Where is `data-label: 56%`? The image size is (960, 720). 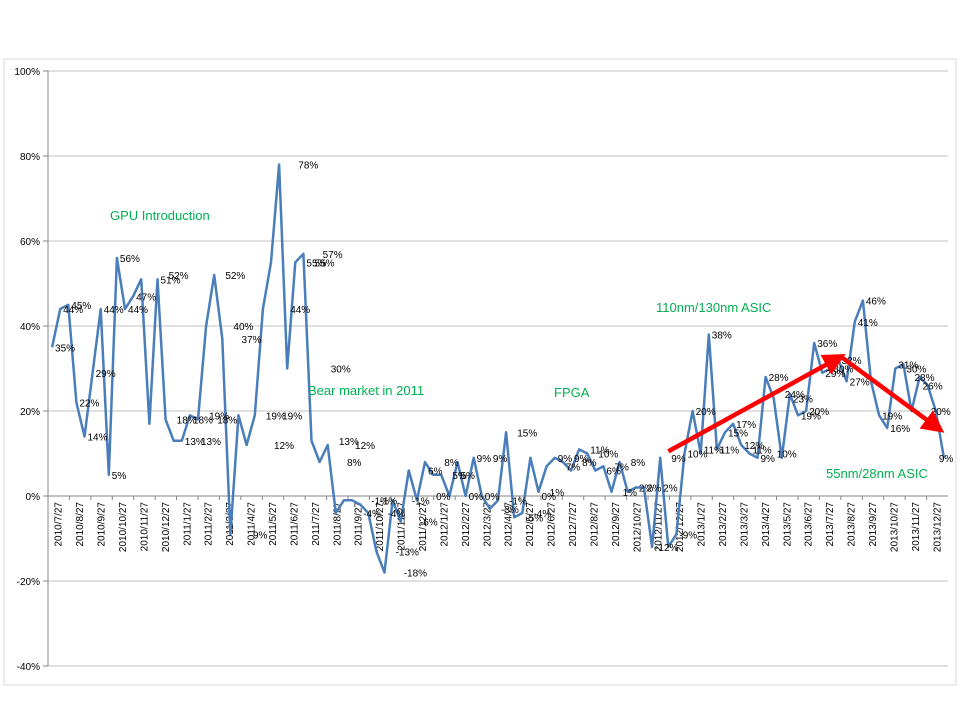
data-label: 56% is located at coordinates (130, 259).